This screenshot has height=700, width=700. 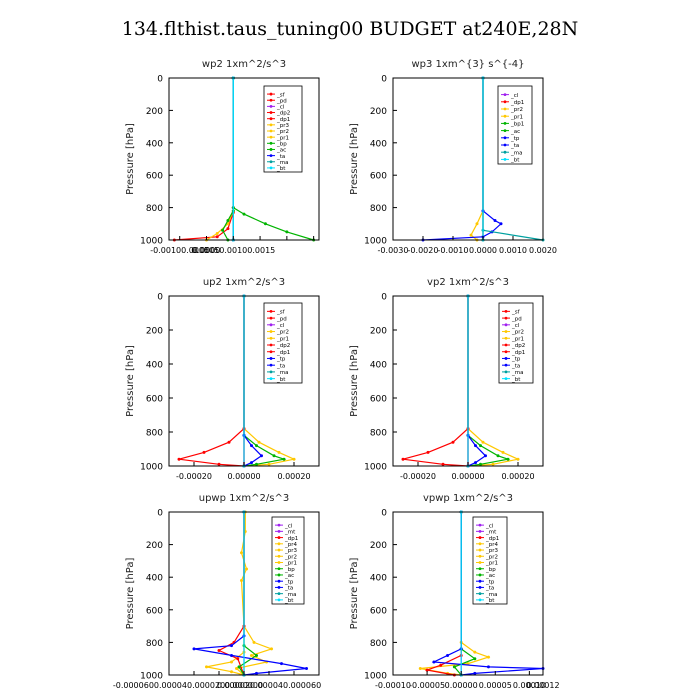 What do you see at coordinates (244, 498) in the screenshot?
I see `chart-title: upwp 1xm^2/s^3` at bounding box center [244, 498].